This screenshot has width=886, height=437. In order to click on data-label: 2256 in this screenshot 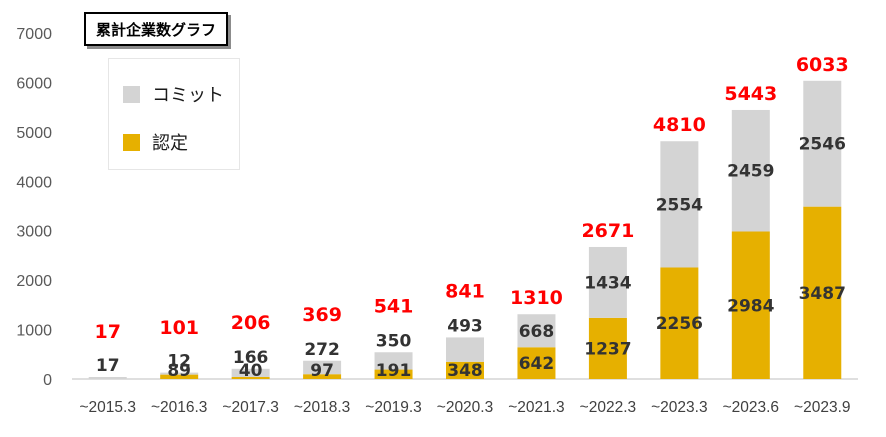, I will do `click(679, 324)`.